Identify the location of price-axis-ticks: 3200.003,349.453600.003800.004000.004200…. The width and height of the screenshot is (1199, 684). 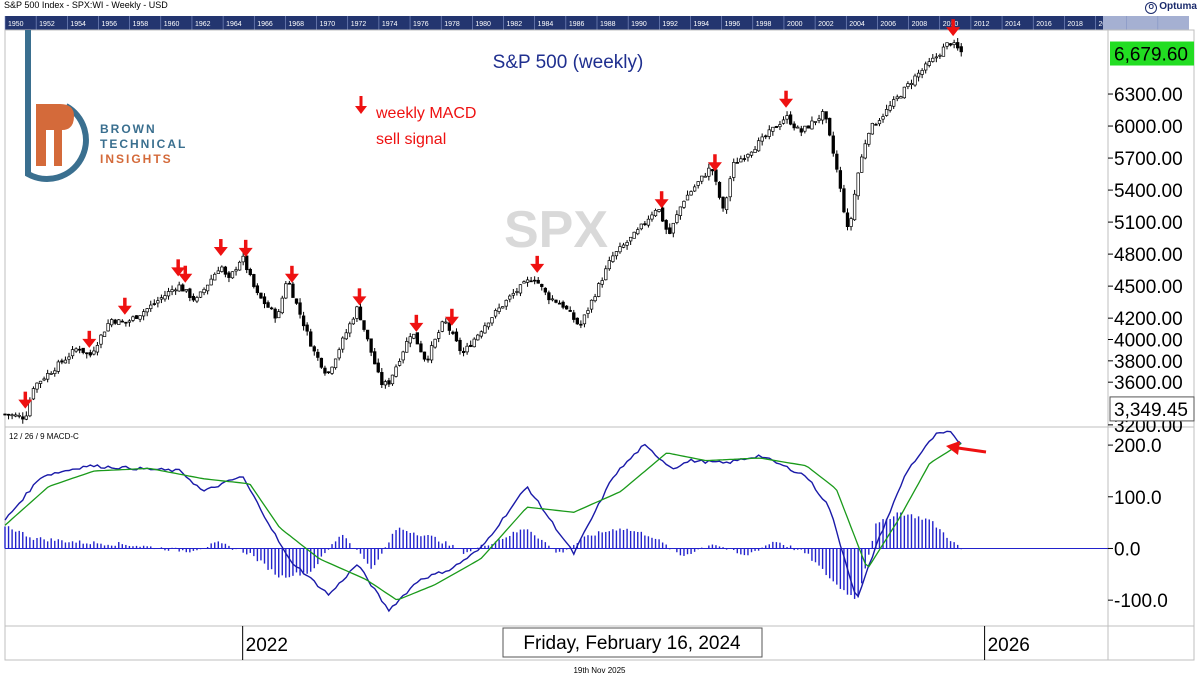
(1151, 239).